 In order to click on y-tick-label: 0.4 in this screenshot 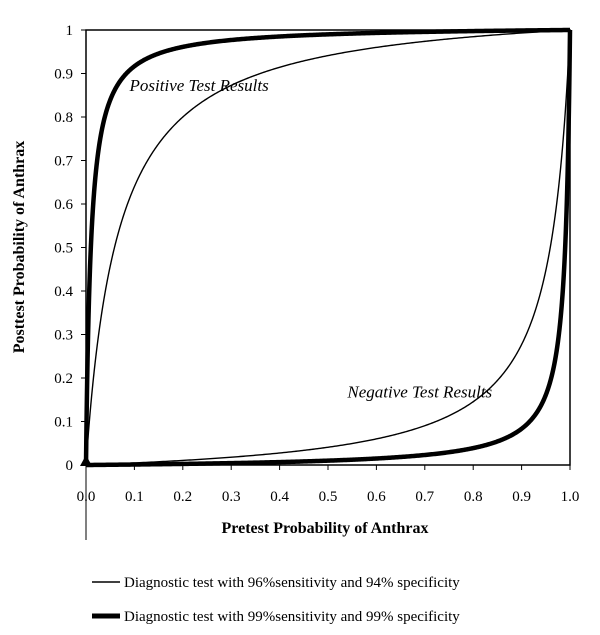, I will do `click(63, 292)`.